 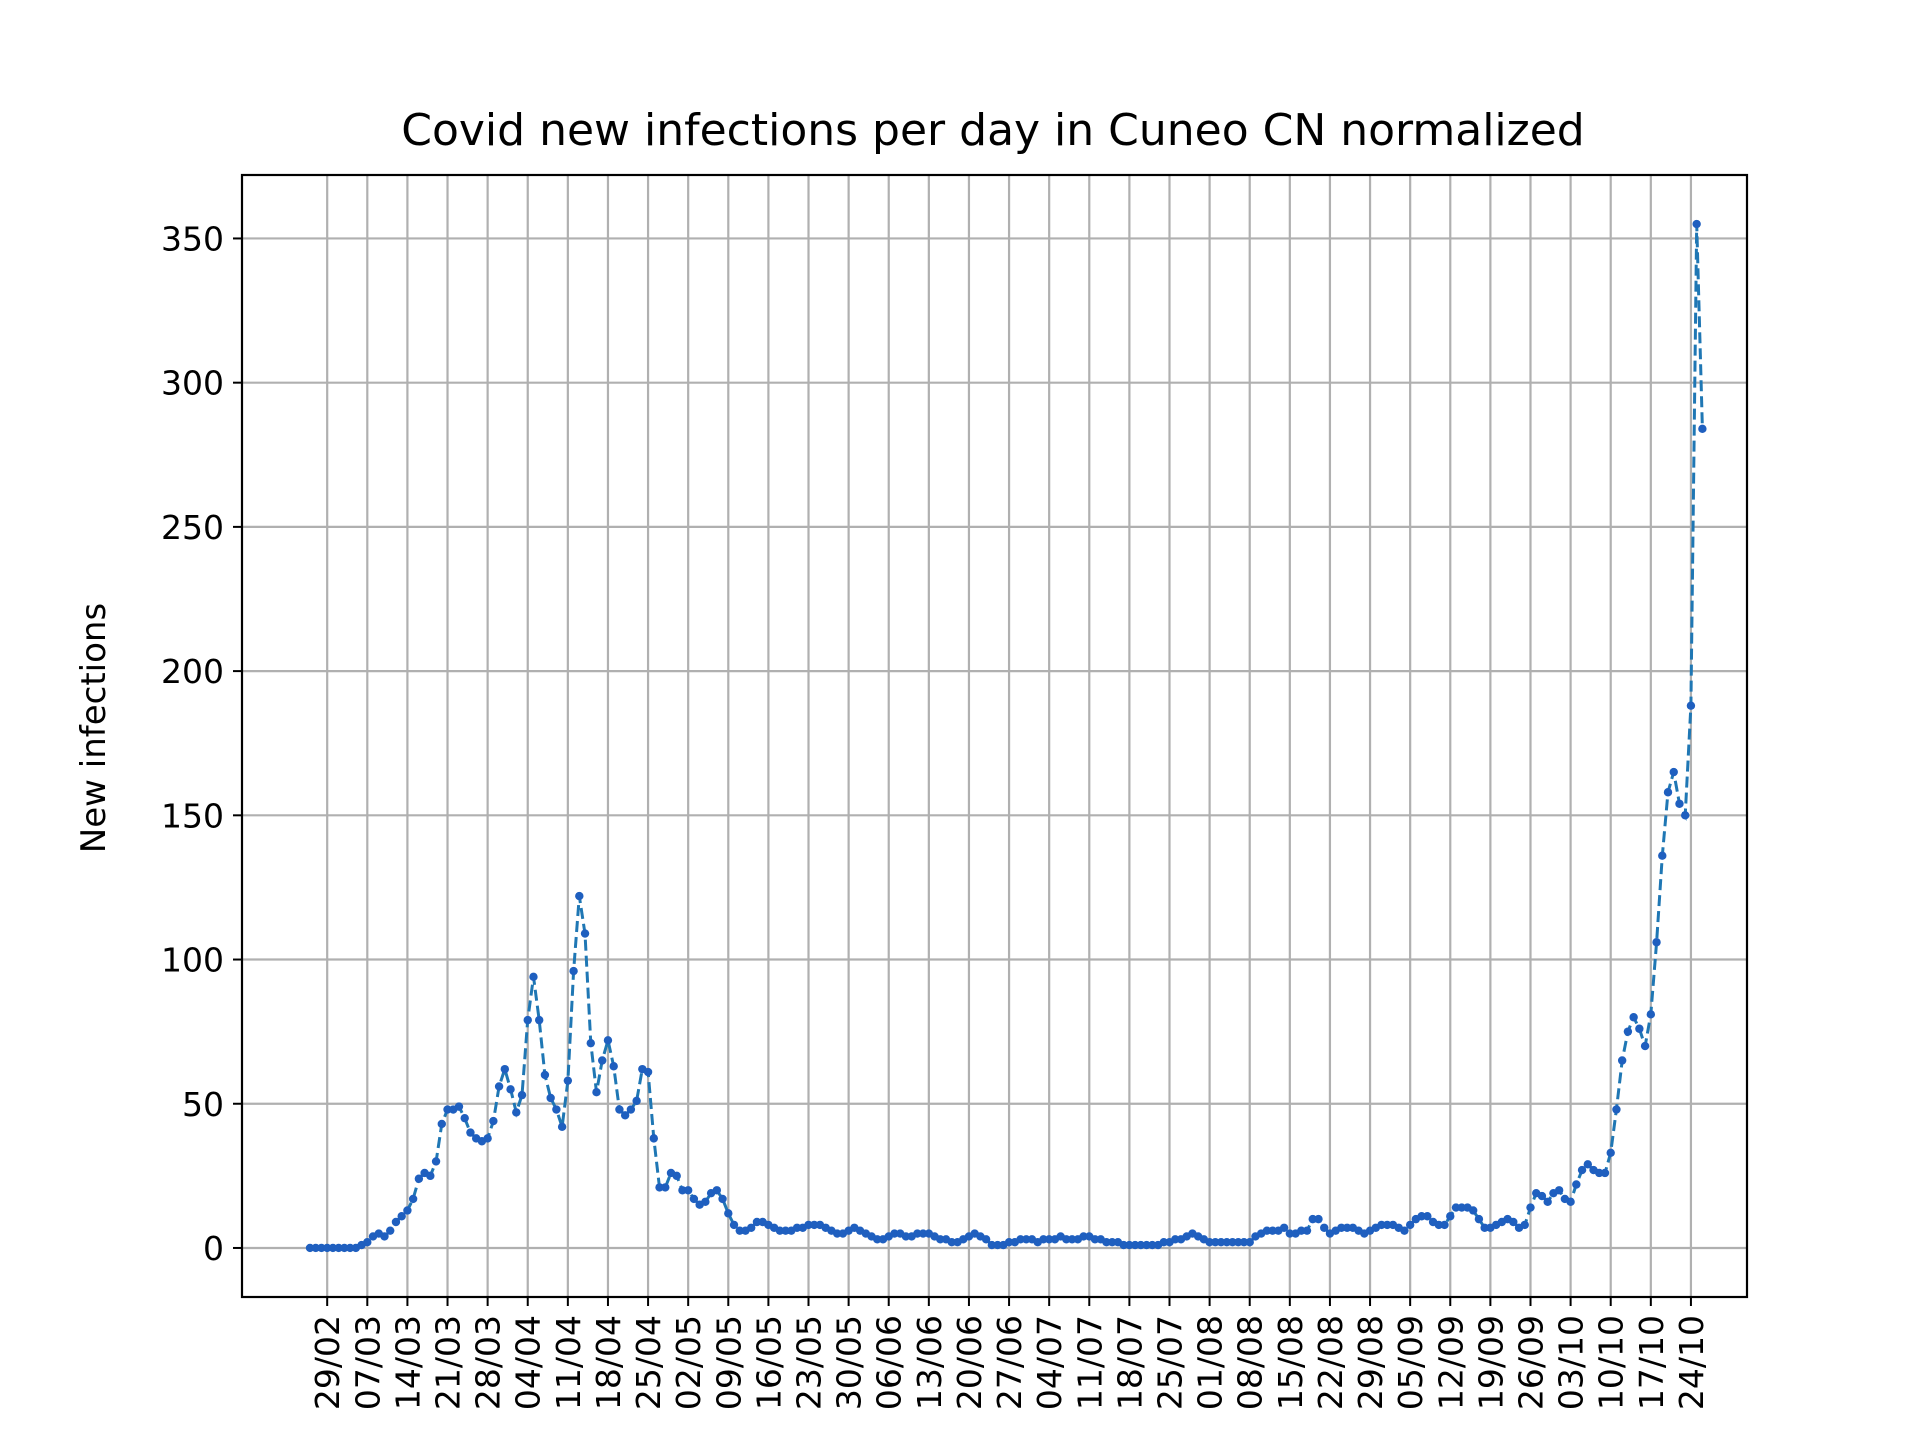 I want to click on x-tick-label: 15/08, so click(x=1290, y=1362).